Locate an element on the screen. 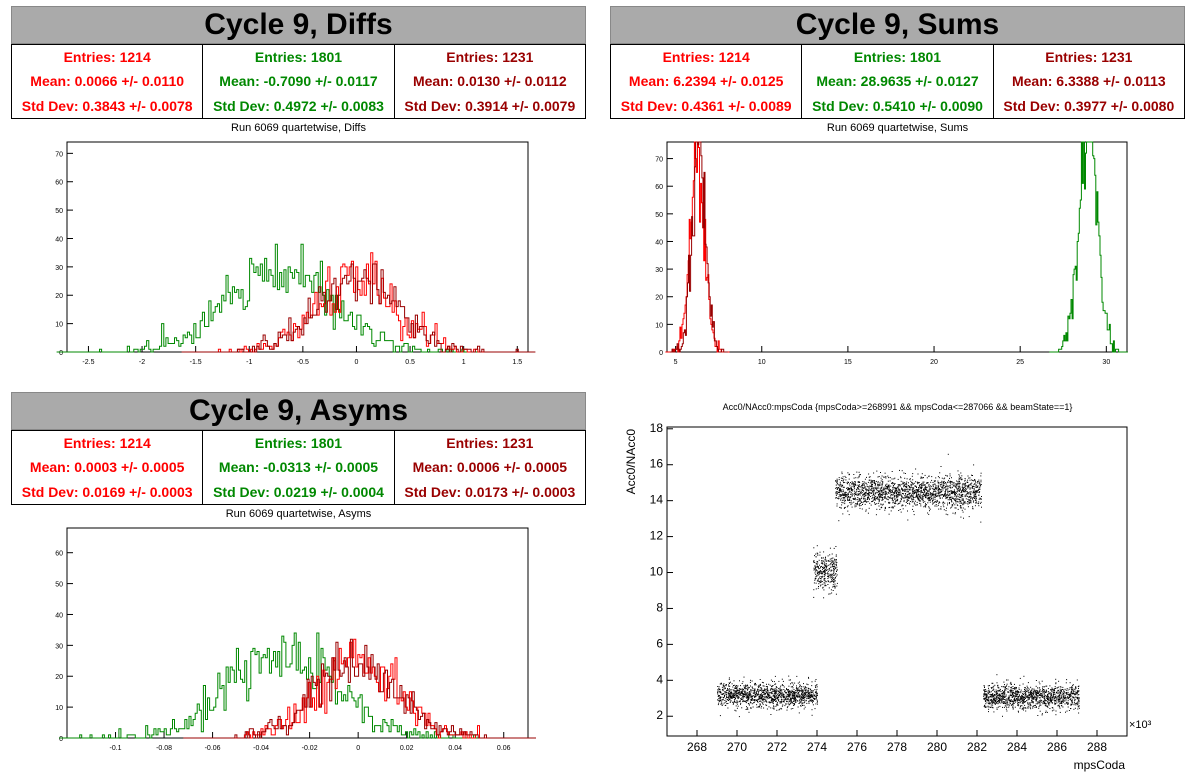 Image resolution: width=1196 pixels, height=772 pixels. y-tick-label: 20 is located at coordinates (59, 677).